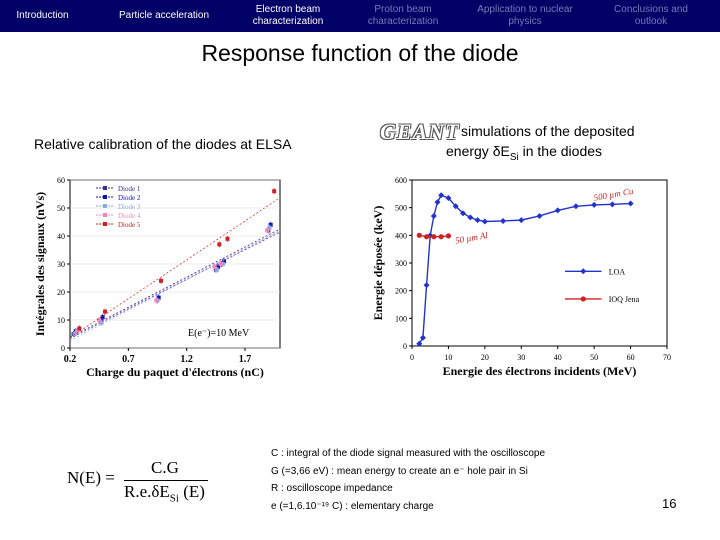 This screenshot has width=720, height=540. What do you see at coordinates (186, 359) in the screenshot?
I see `x-tick-label: 1.2` at bounding box center [186, 359].